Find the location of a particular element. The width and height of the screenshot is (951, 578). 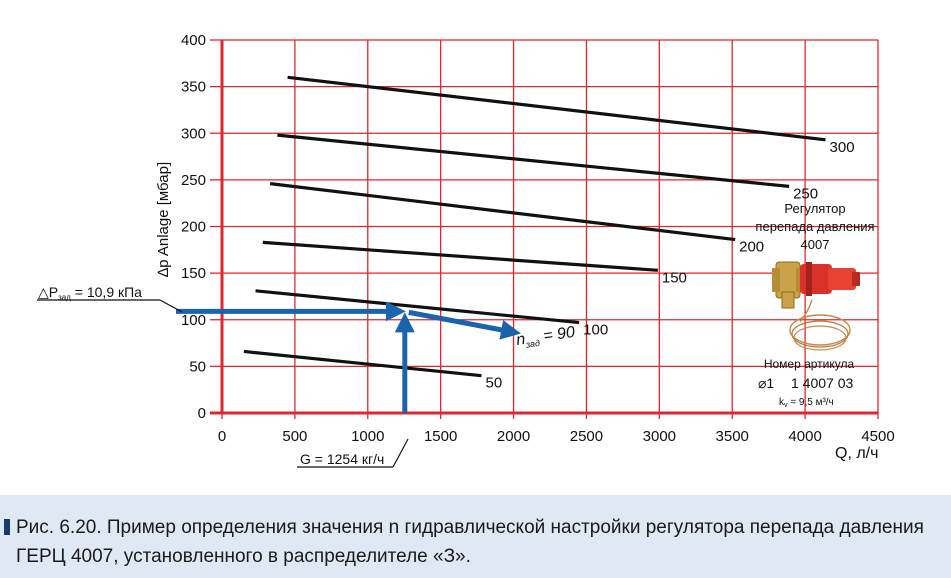

product-title-3: 4007 is located at coordinates (815, 244).